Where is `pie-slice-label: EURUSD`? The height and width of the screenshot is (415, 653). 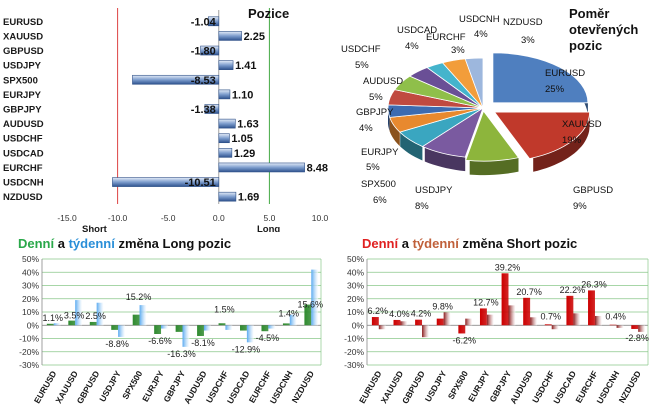
pie-slice-label: EURUSD is located at coordinates (565, 73).